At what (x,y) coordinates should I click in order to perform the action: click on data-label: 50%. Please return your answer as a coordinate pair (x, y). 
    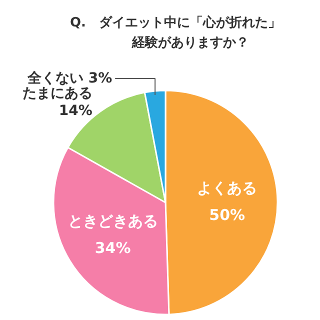
    Looking at the image, I should click on (227, 215).